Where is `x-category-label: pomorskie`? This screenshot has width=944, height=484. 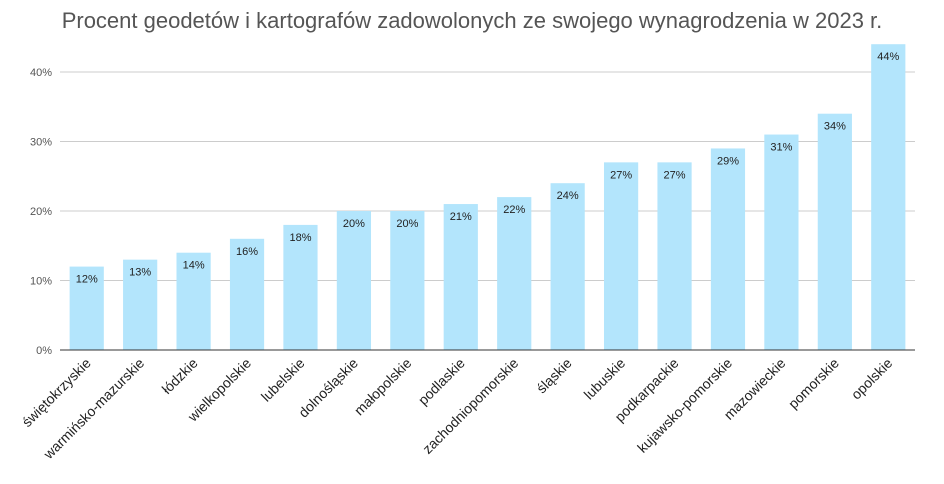
x-category-label: pomorskie is located at coordinates (813, 383).